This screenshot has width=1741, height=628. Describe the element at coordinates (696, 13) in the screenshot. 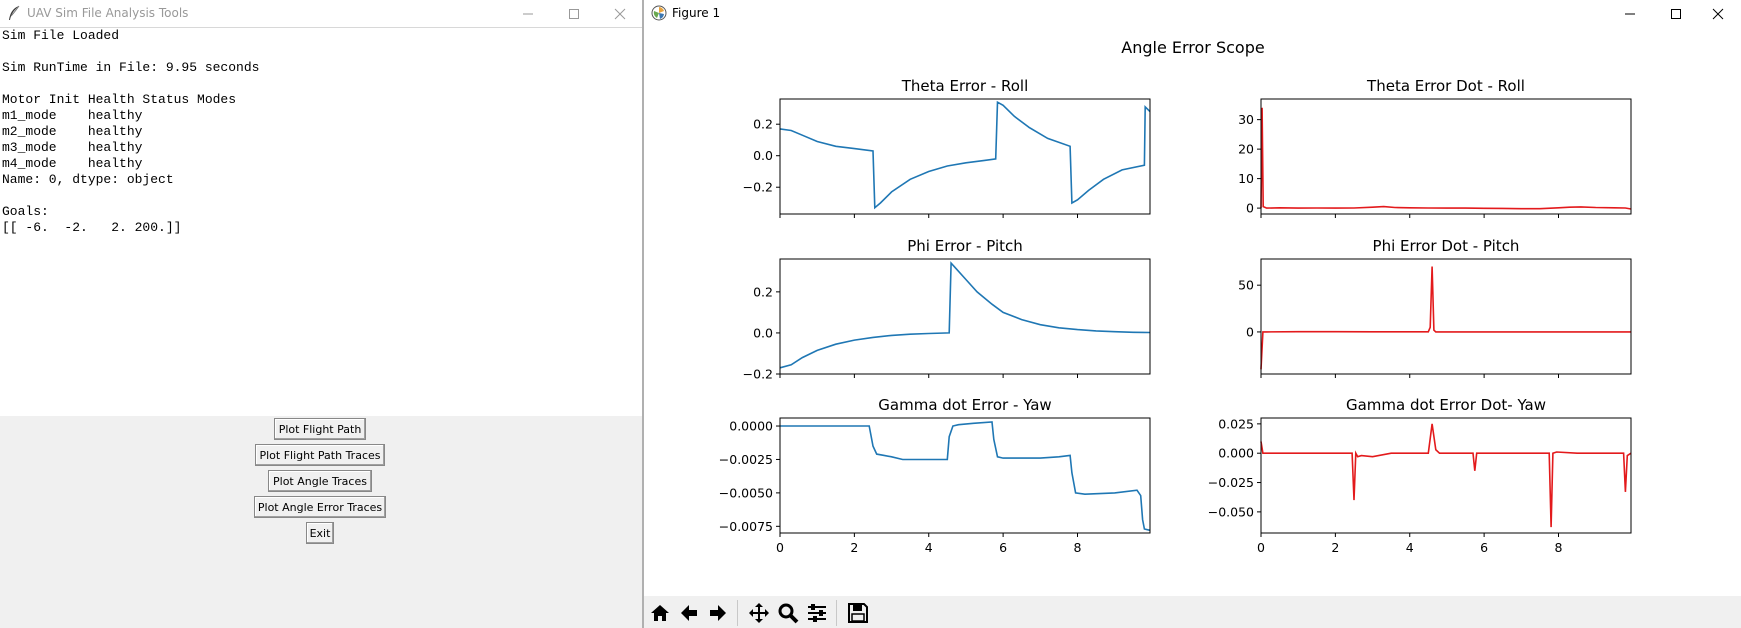

I see `figure-window-title: Figure 1` at that location.